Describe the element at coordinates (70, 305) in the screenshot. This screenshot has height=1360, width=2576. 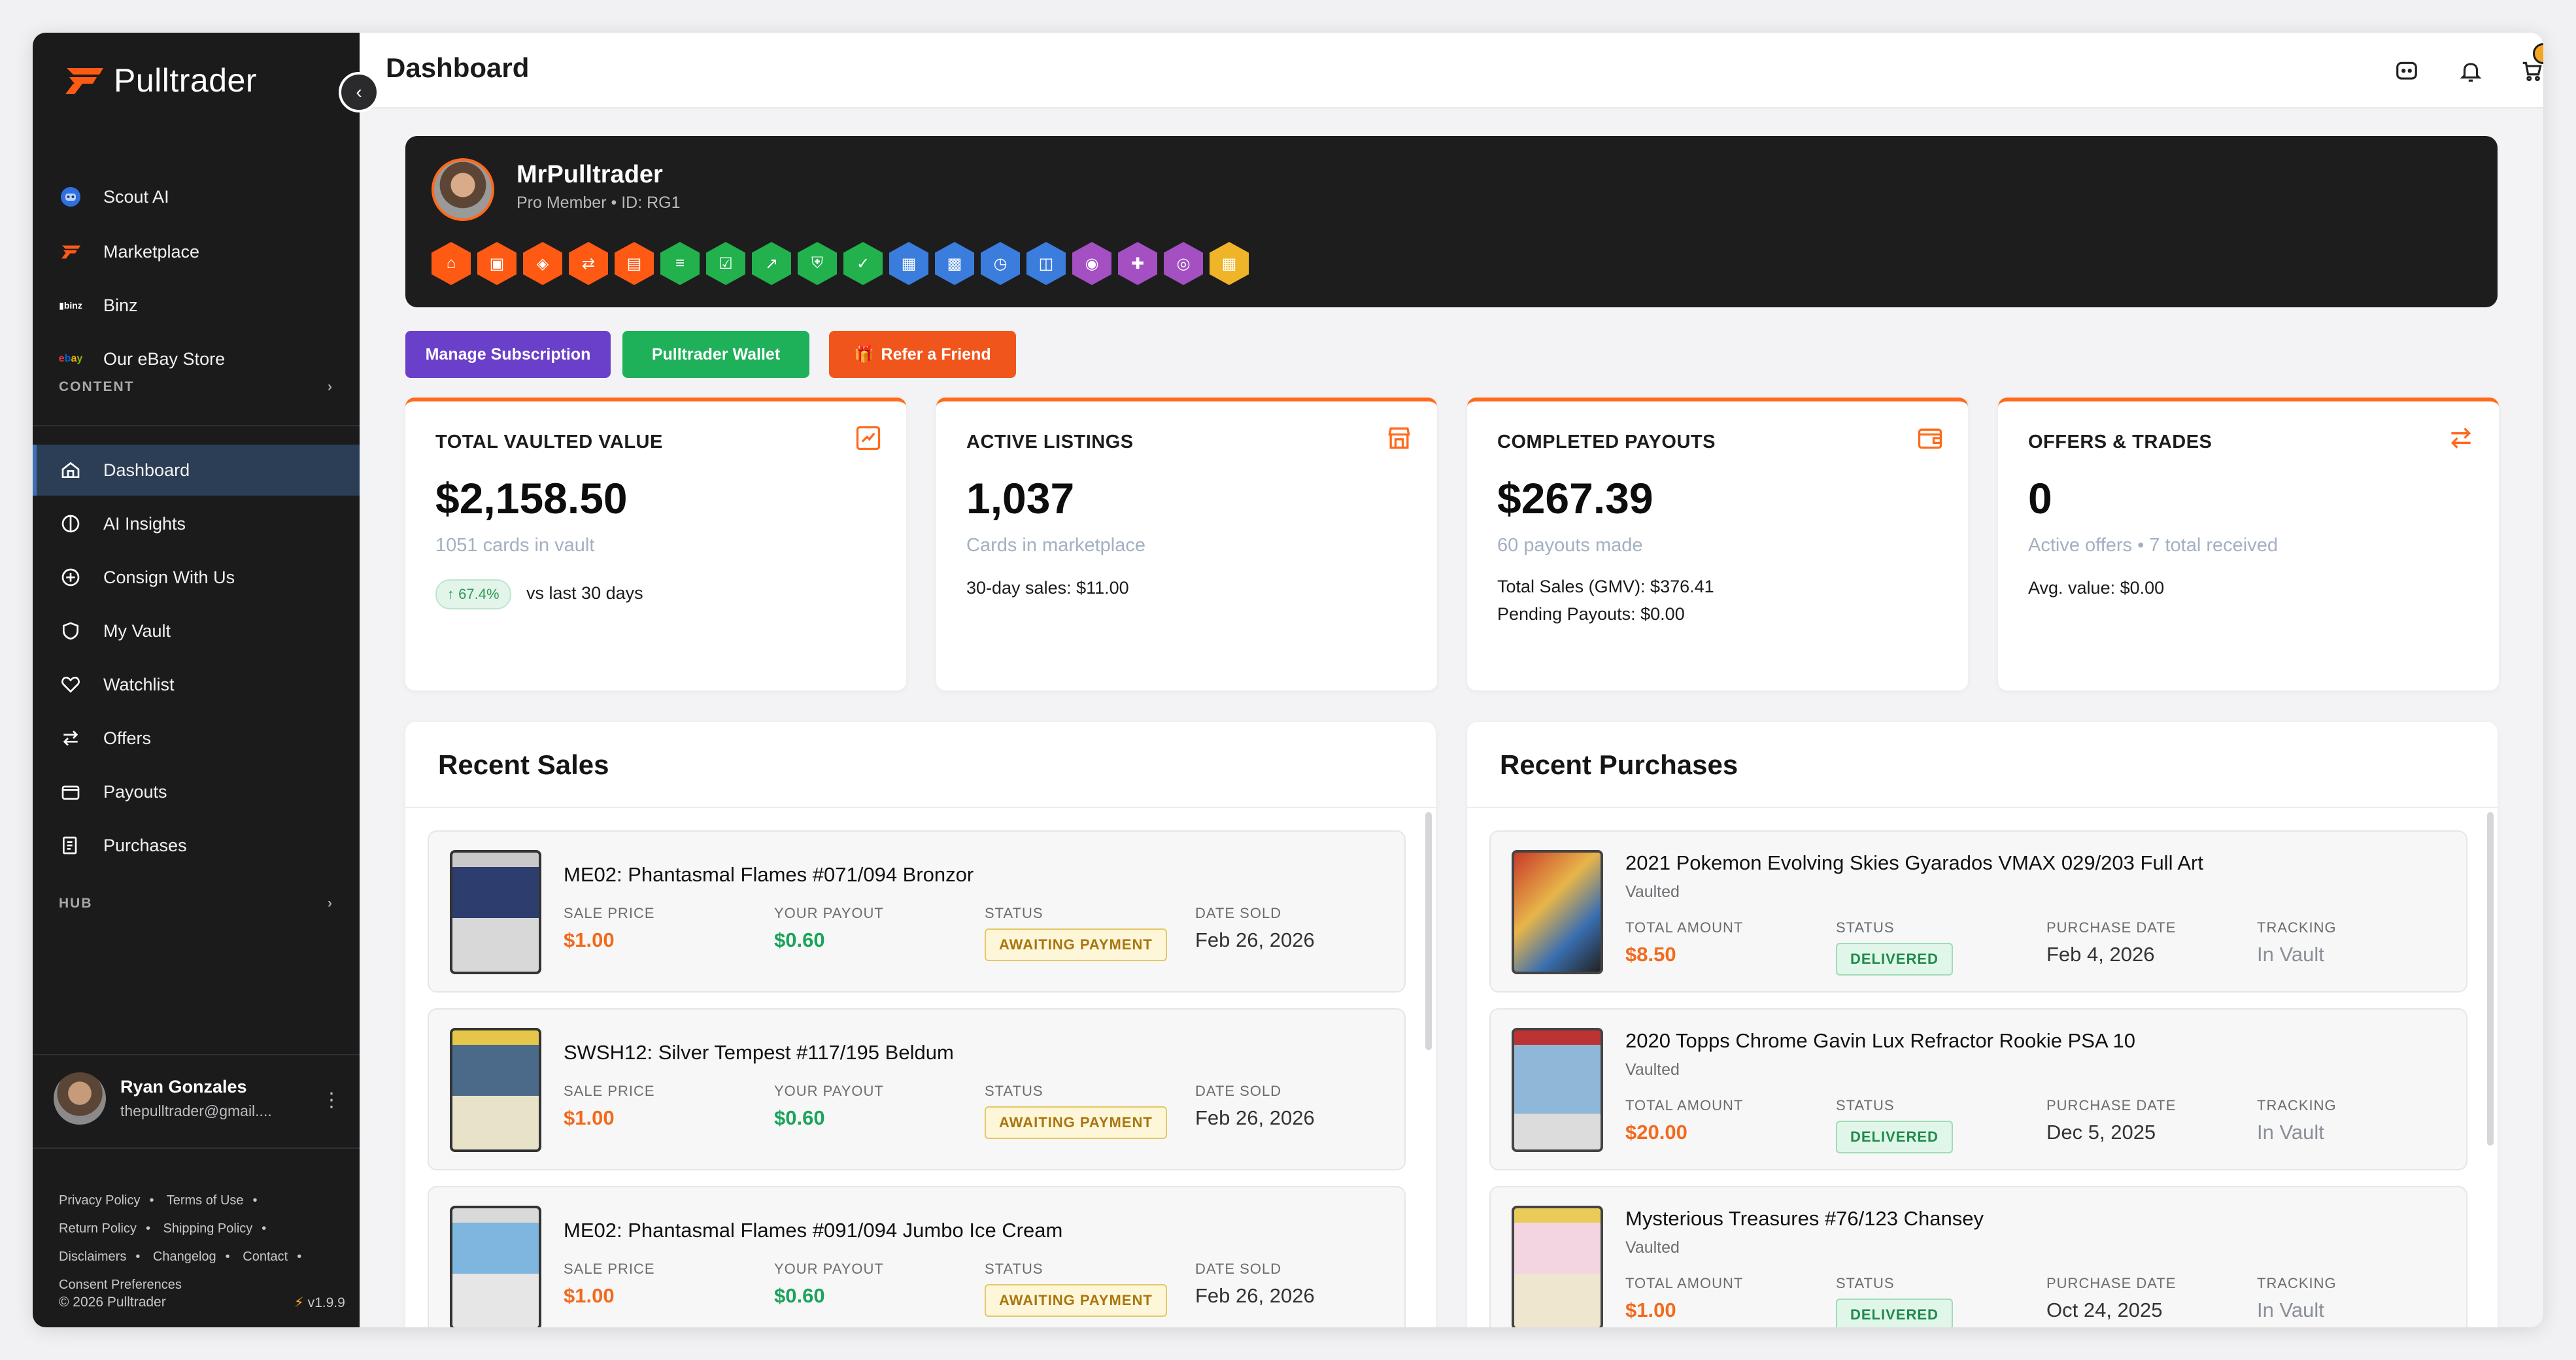
I see `binz-logo-icon: ▮binz` at that location.